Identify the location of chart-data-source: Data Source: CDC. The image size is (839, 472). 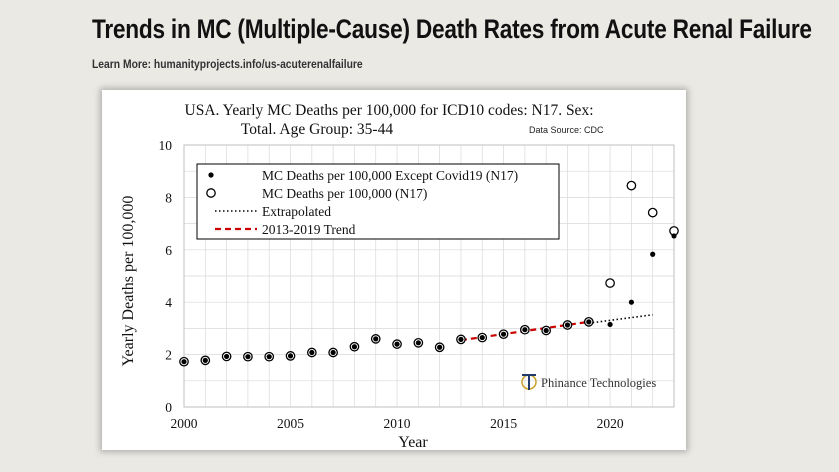
(566, 130).